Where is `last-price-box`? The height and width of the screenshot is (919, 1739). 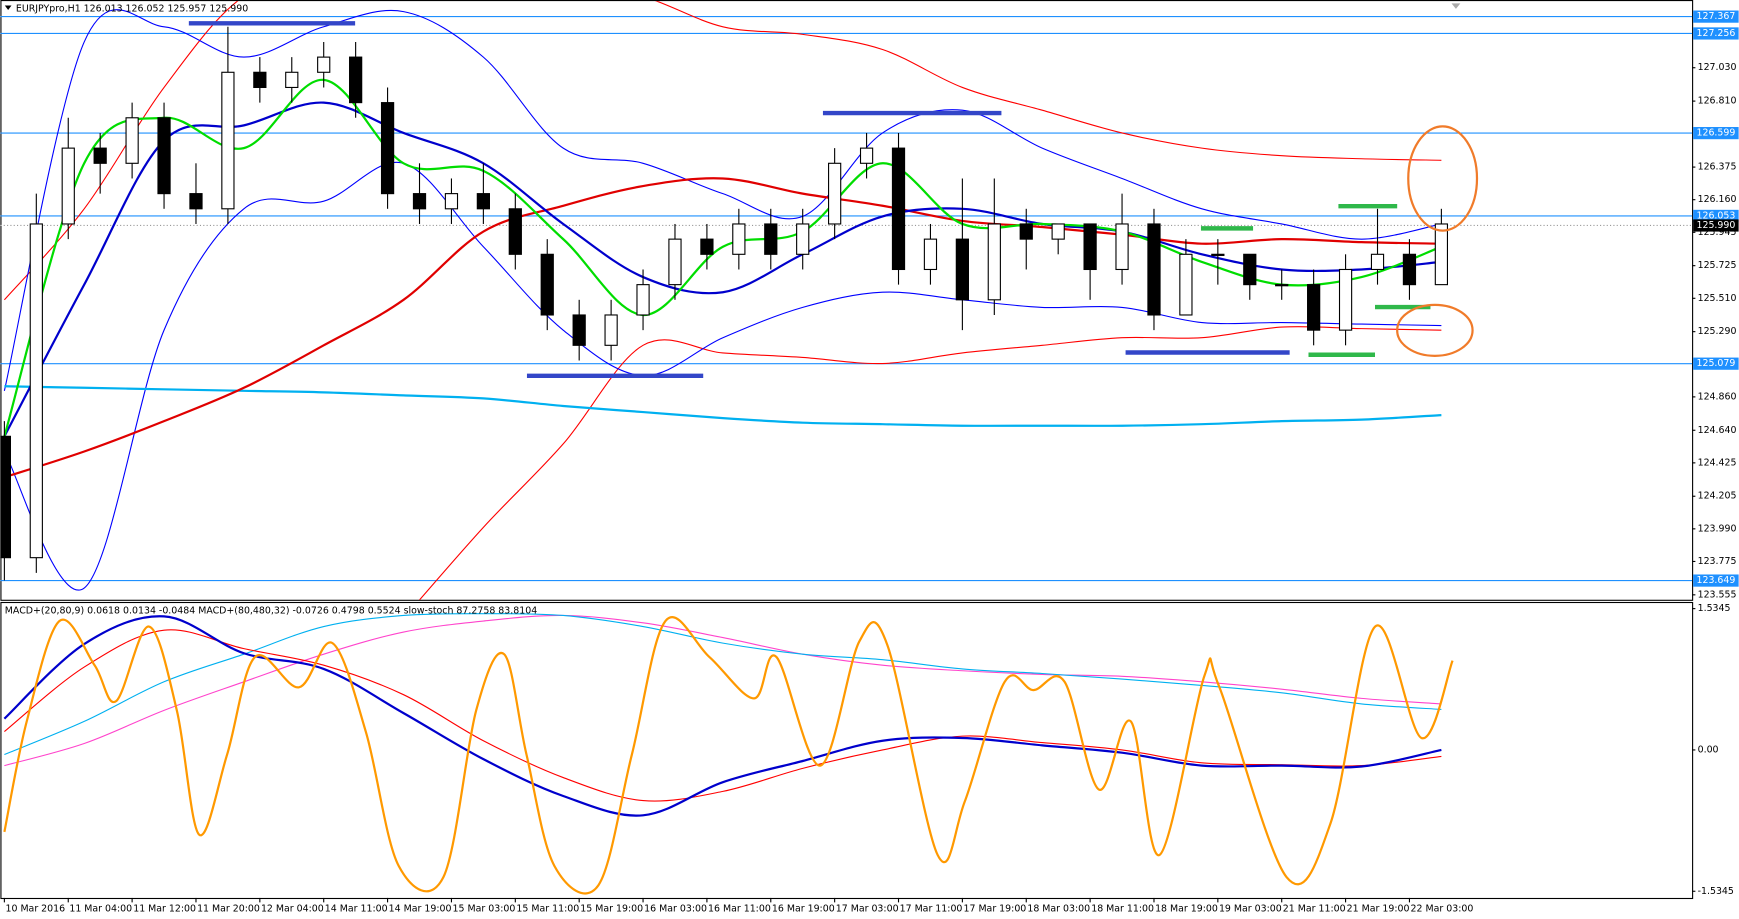 last-price-box is located at coordinates (1716, 225).